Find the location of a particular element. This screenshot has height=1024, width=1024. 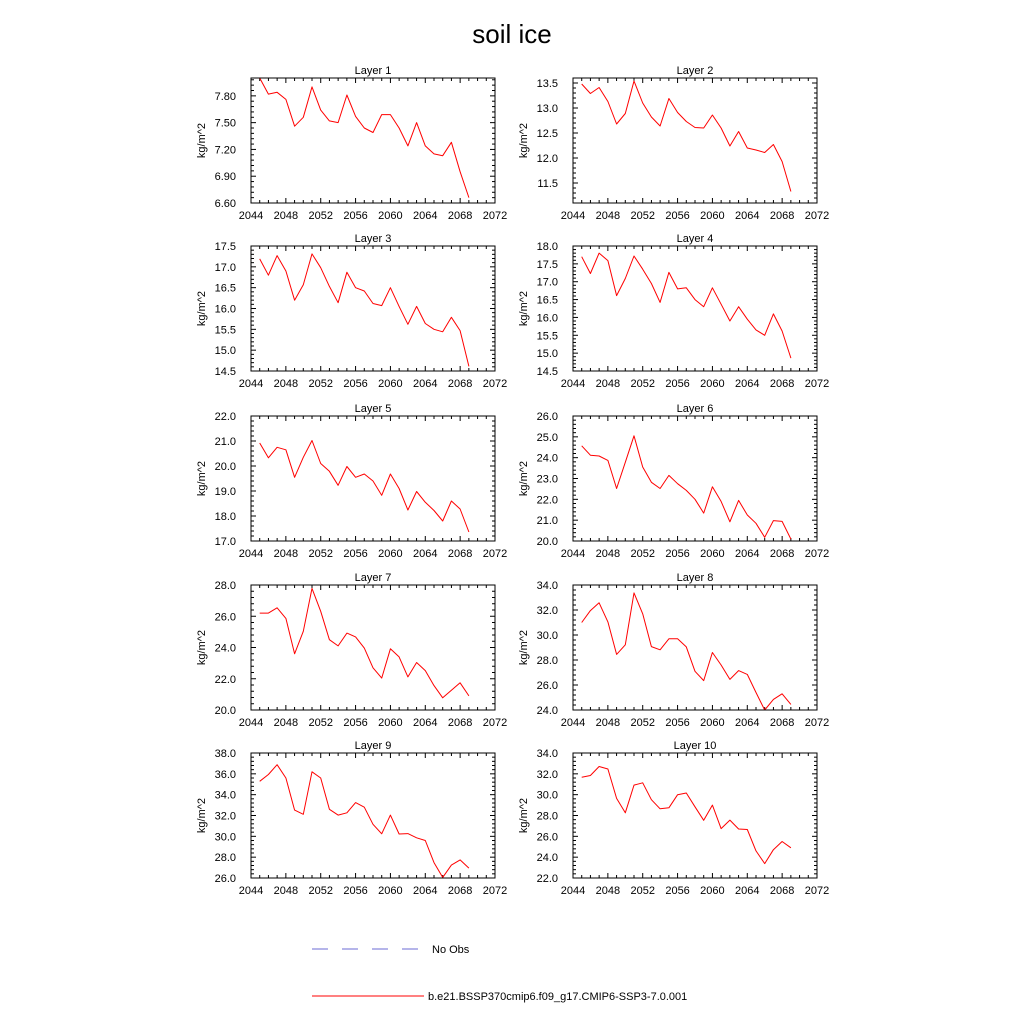

y-tick-label: 6.60 is located at coordinates (225, 204).